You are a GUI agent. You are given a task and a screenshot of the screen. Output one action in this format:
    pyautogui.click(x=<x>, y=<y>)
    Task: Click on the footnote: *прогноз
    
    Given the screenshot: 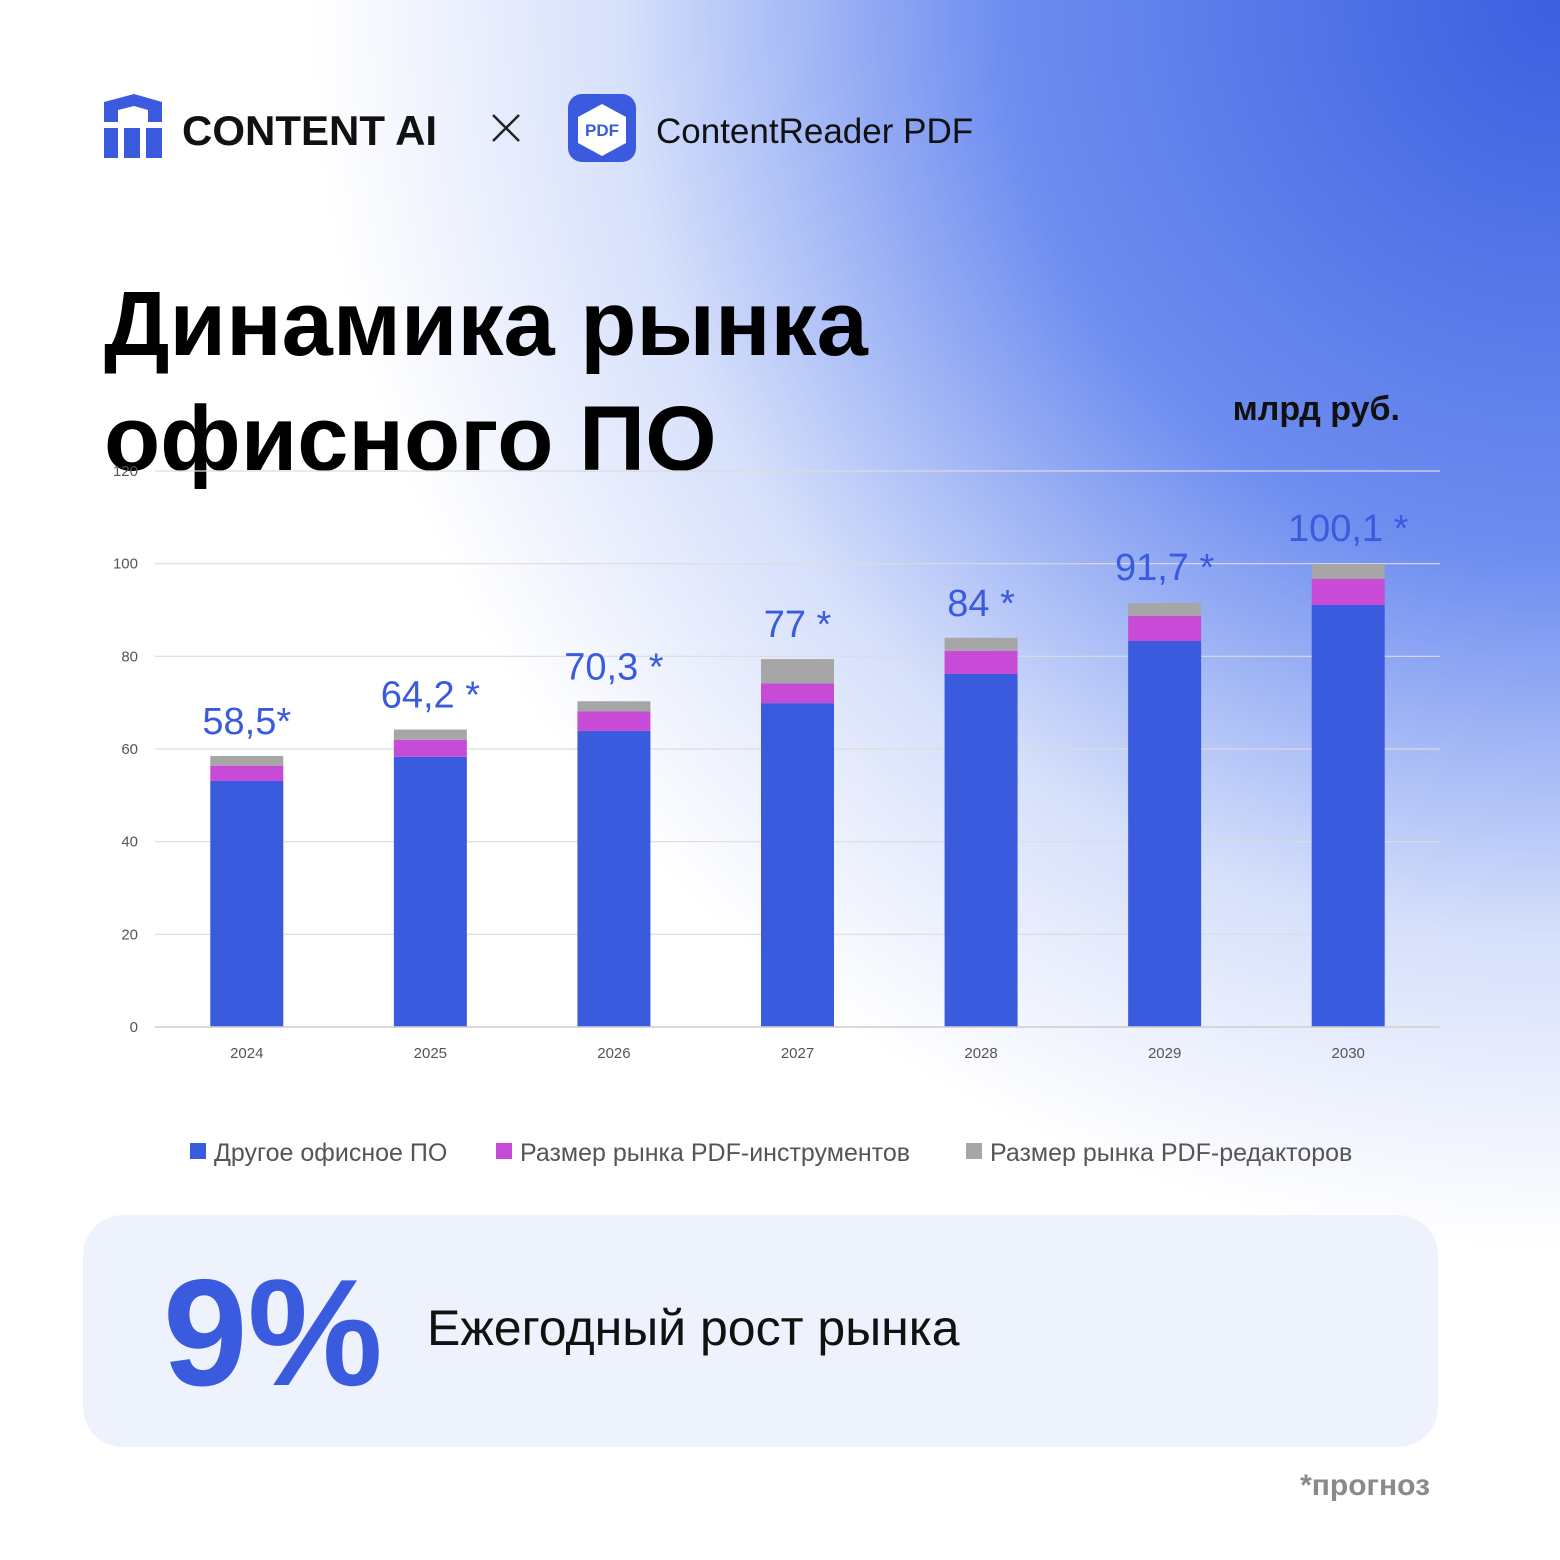 What is the action you would take?
    pyautogui.click(x=1365, y=1485)
    